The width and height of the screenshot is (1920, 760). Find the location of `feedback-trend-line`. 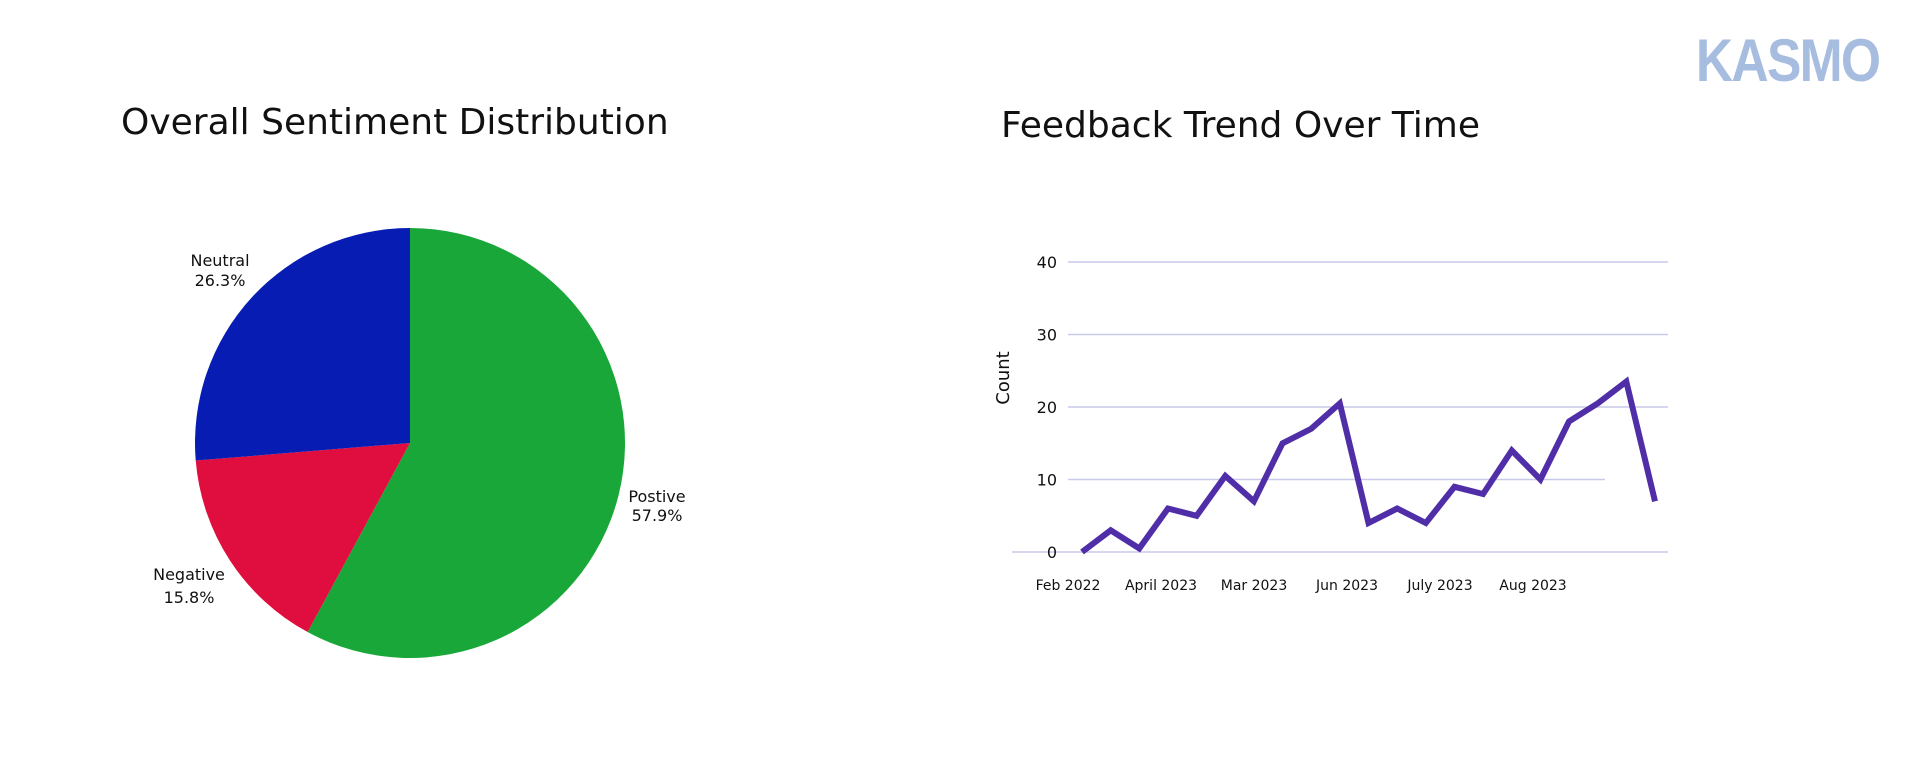

feedback-trend-line is located at coordinates (1369, 465).